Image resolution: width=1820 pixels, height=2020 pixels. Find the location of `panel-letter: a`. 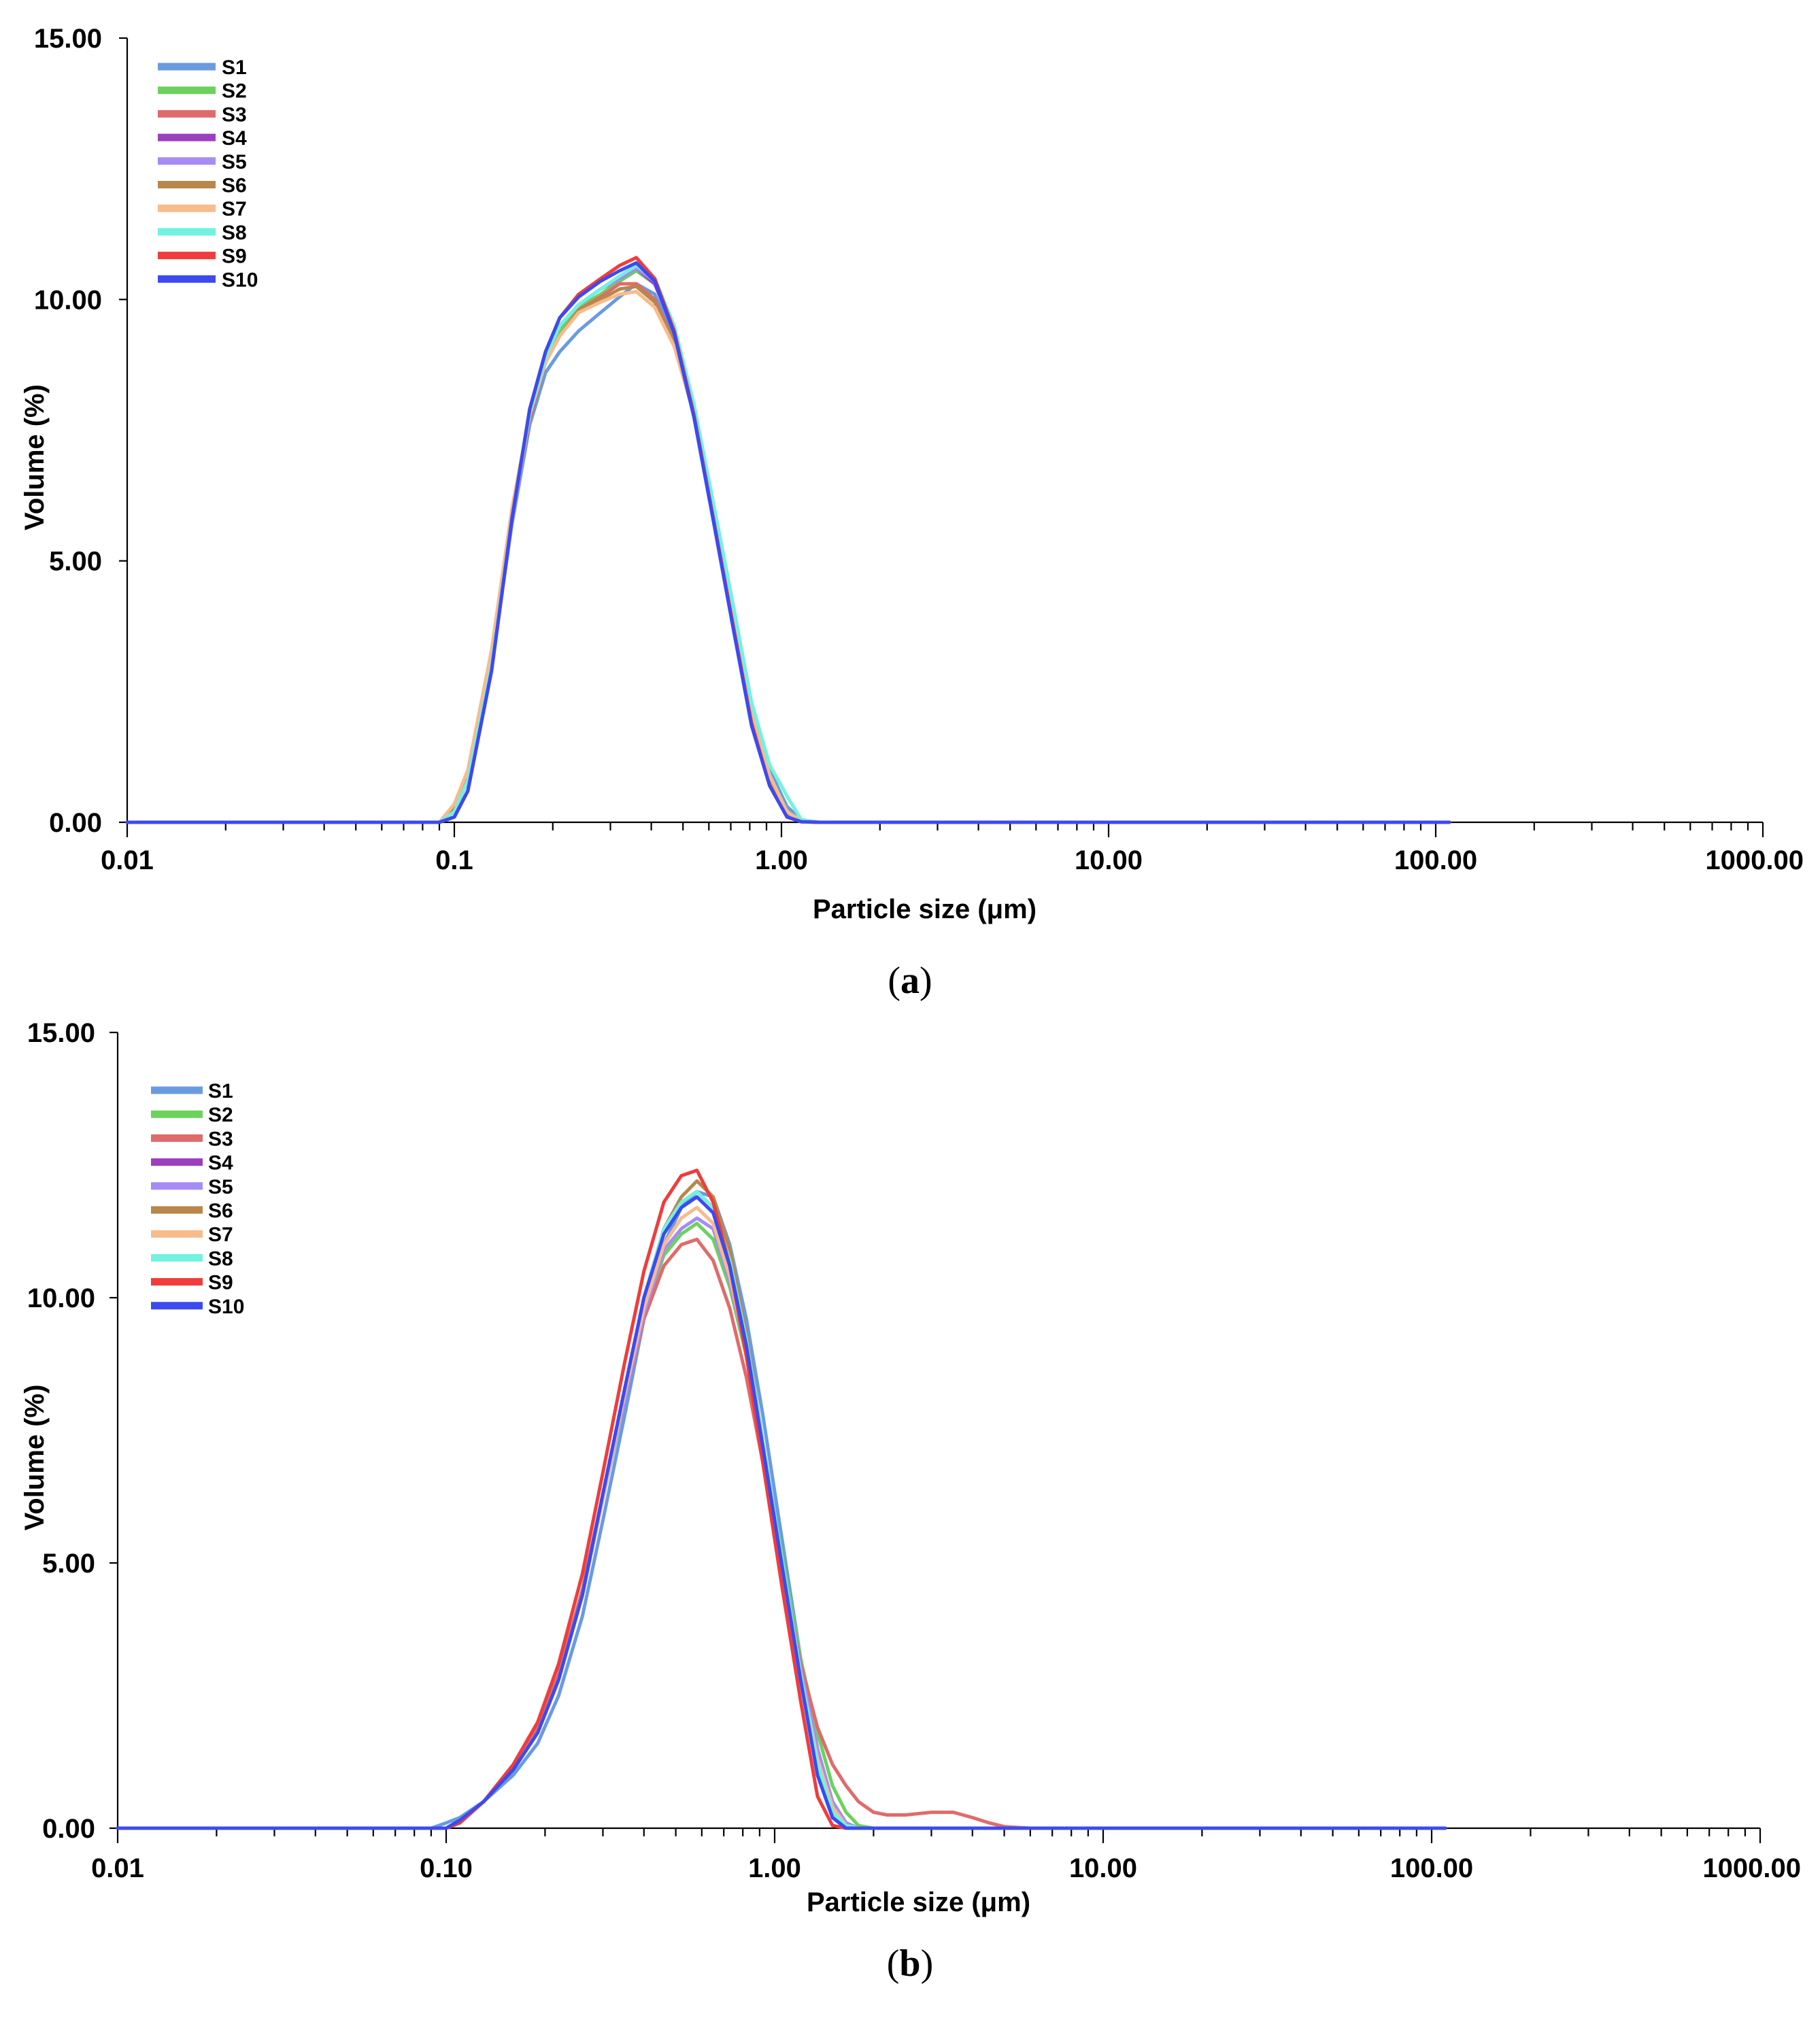

panel-letter: a is located at coordinates (910, 981).